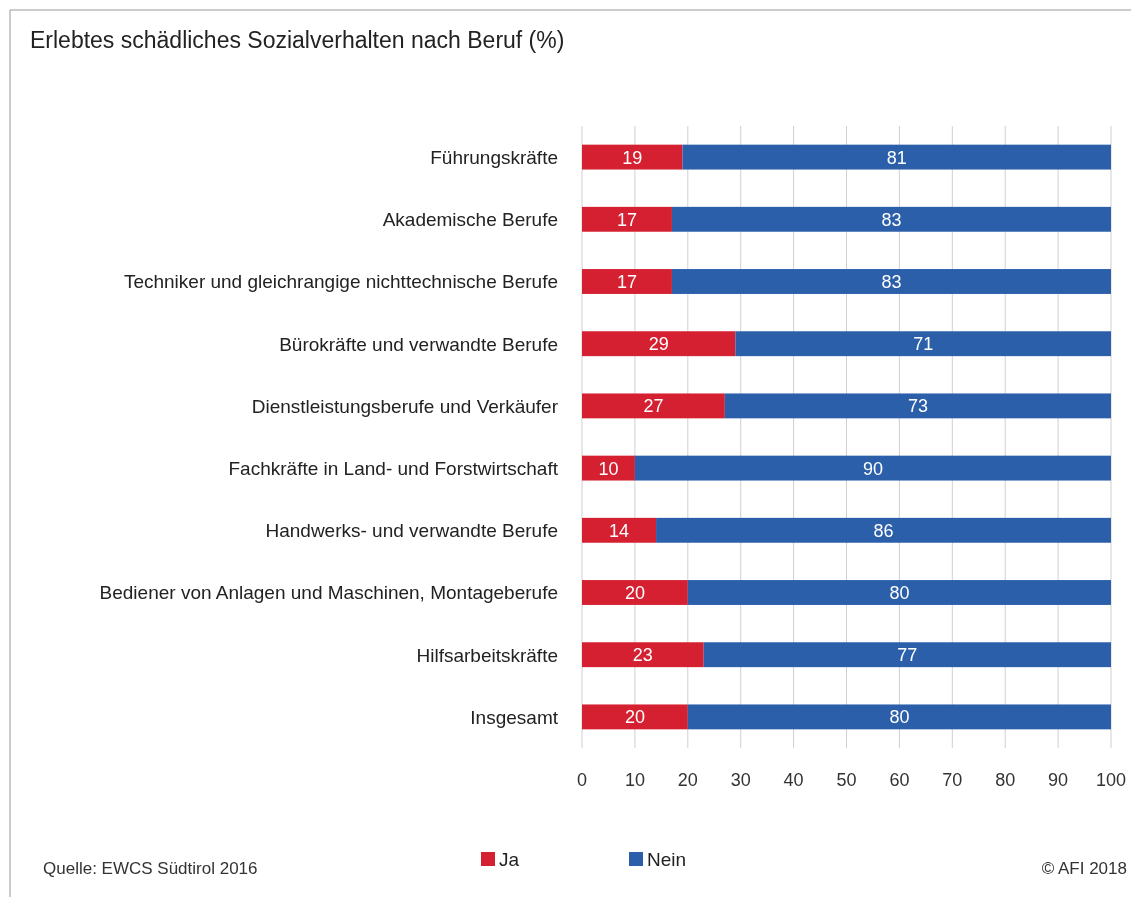 The image size is (1131, 897). I want to click on data-label: 71, so click(923, 344).